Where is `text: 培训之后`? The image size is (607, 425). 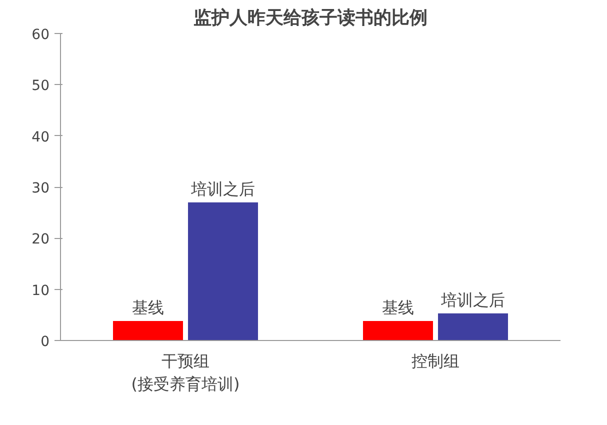
text: 培训之后 is located at coordinates (473, 300).